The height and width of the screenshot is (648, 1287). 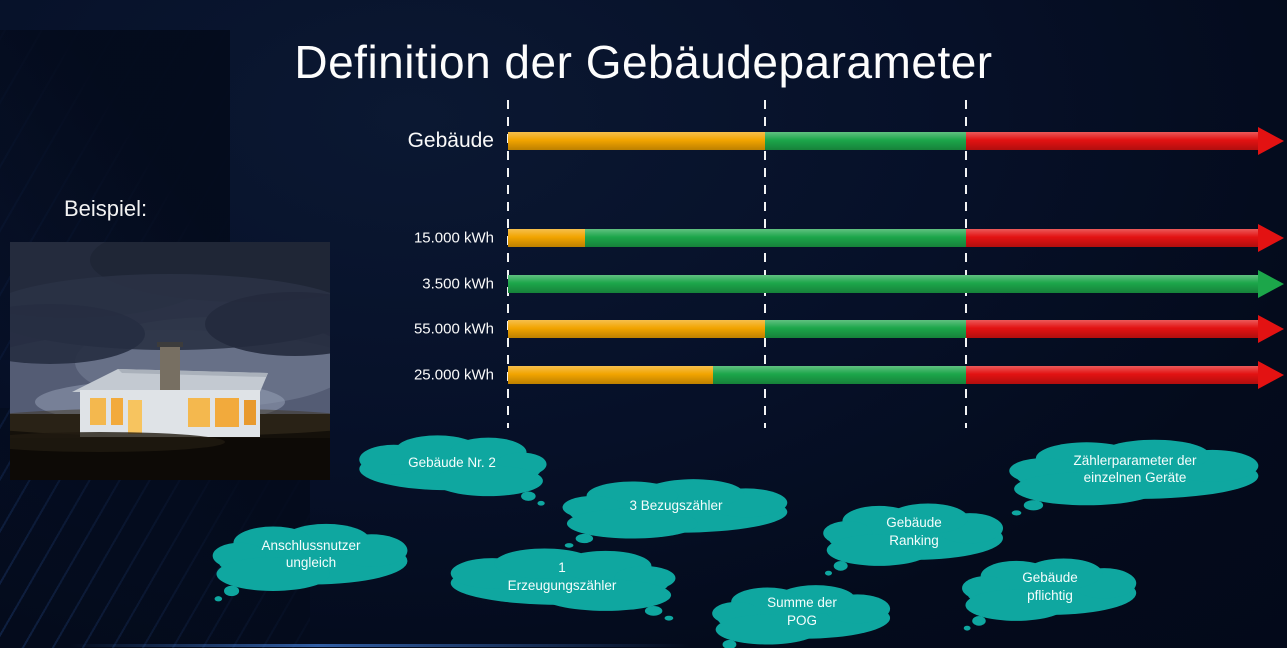 I want to click on diagram-row: 15.000 kWh, so click(x=833, y=238).